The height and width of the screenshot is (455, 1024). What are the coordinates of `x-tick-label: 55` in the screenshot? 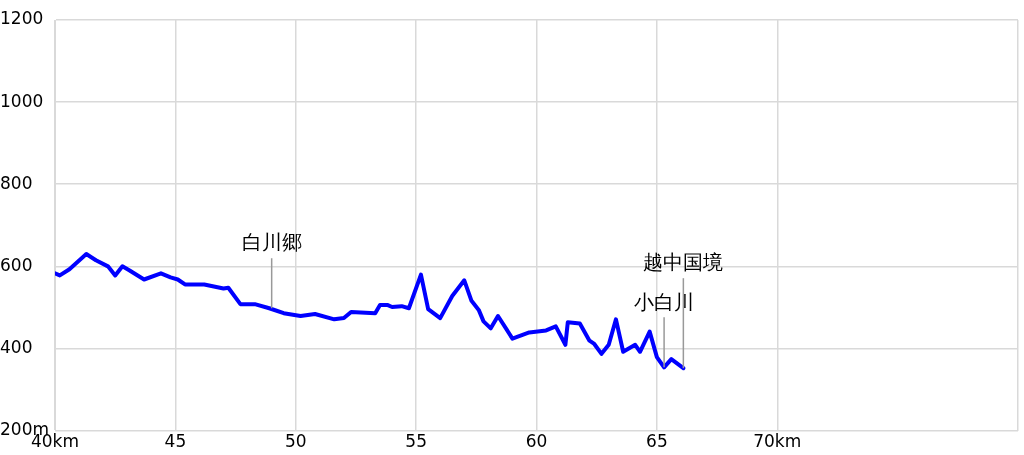 It's located at (416, 441).